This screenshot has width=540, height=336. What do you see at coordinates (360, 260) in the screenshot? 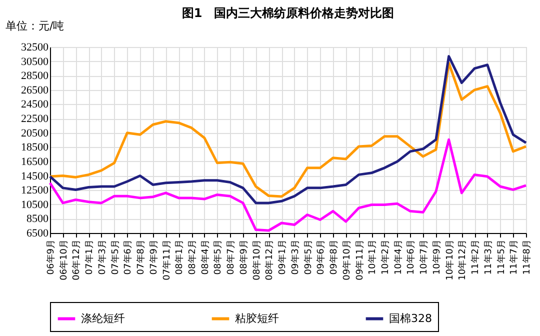
I see `x-tick-label: 09年11月` at bounding box center [360, 260].